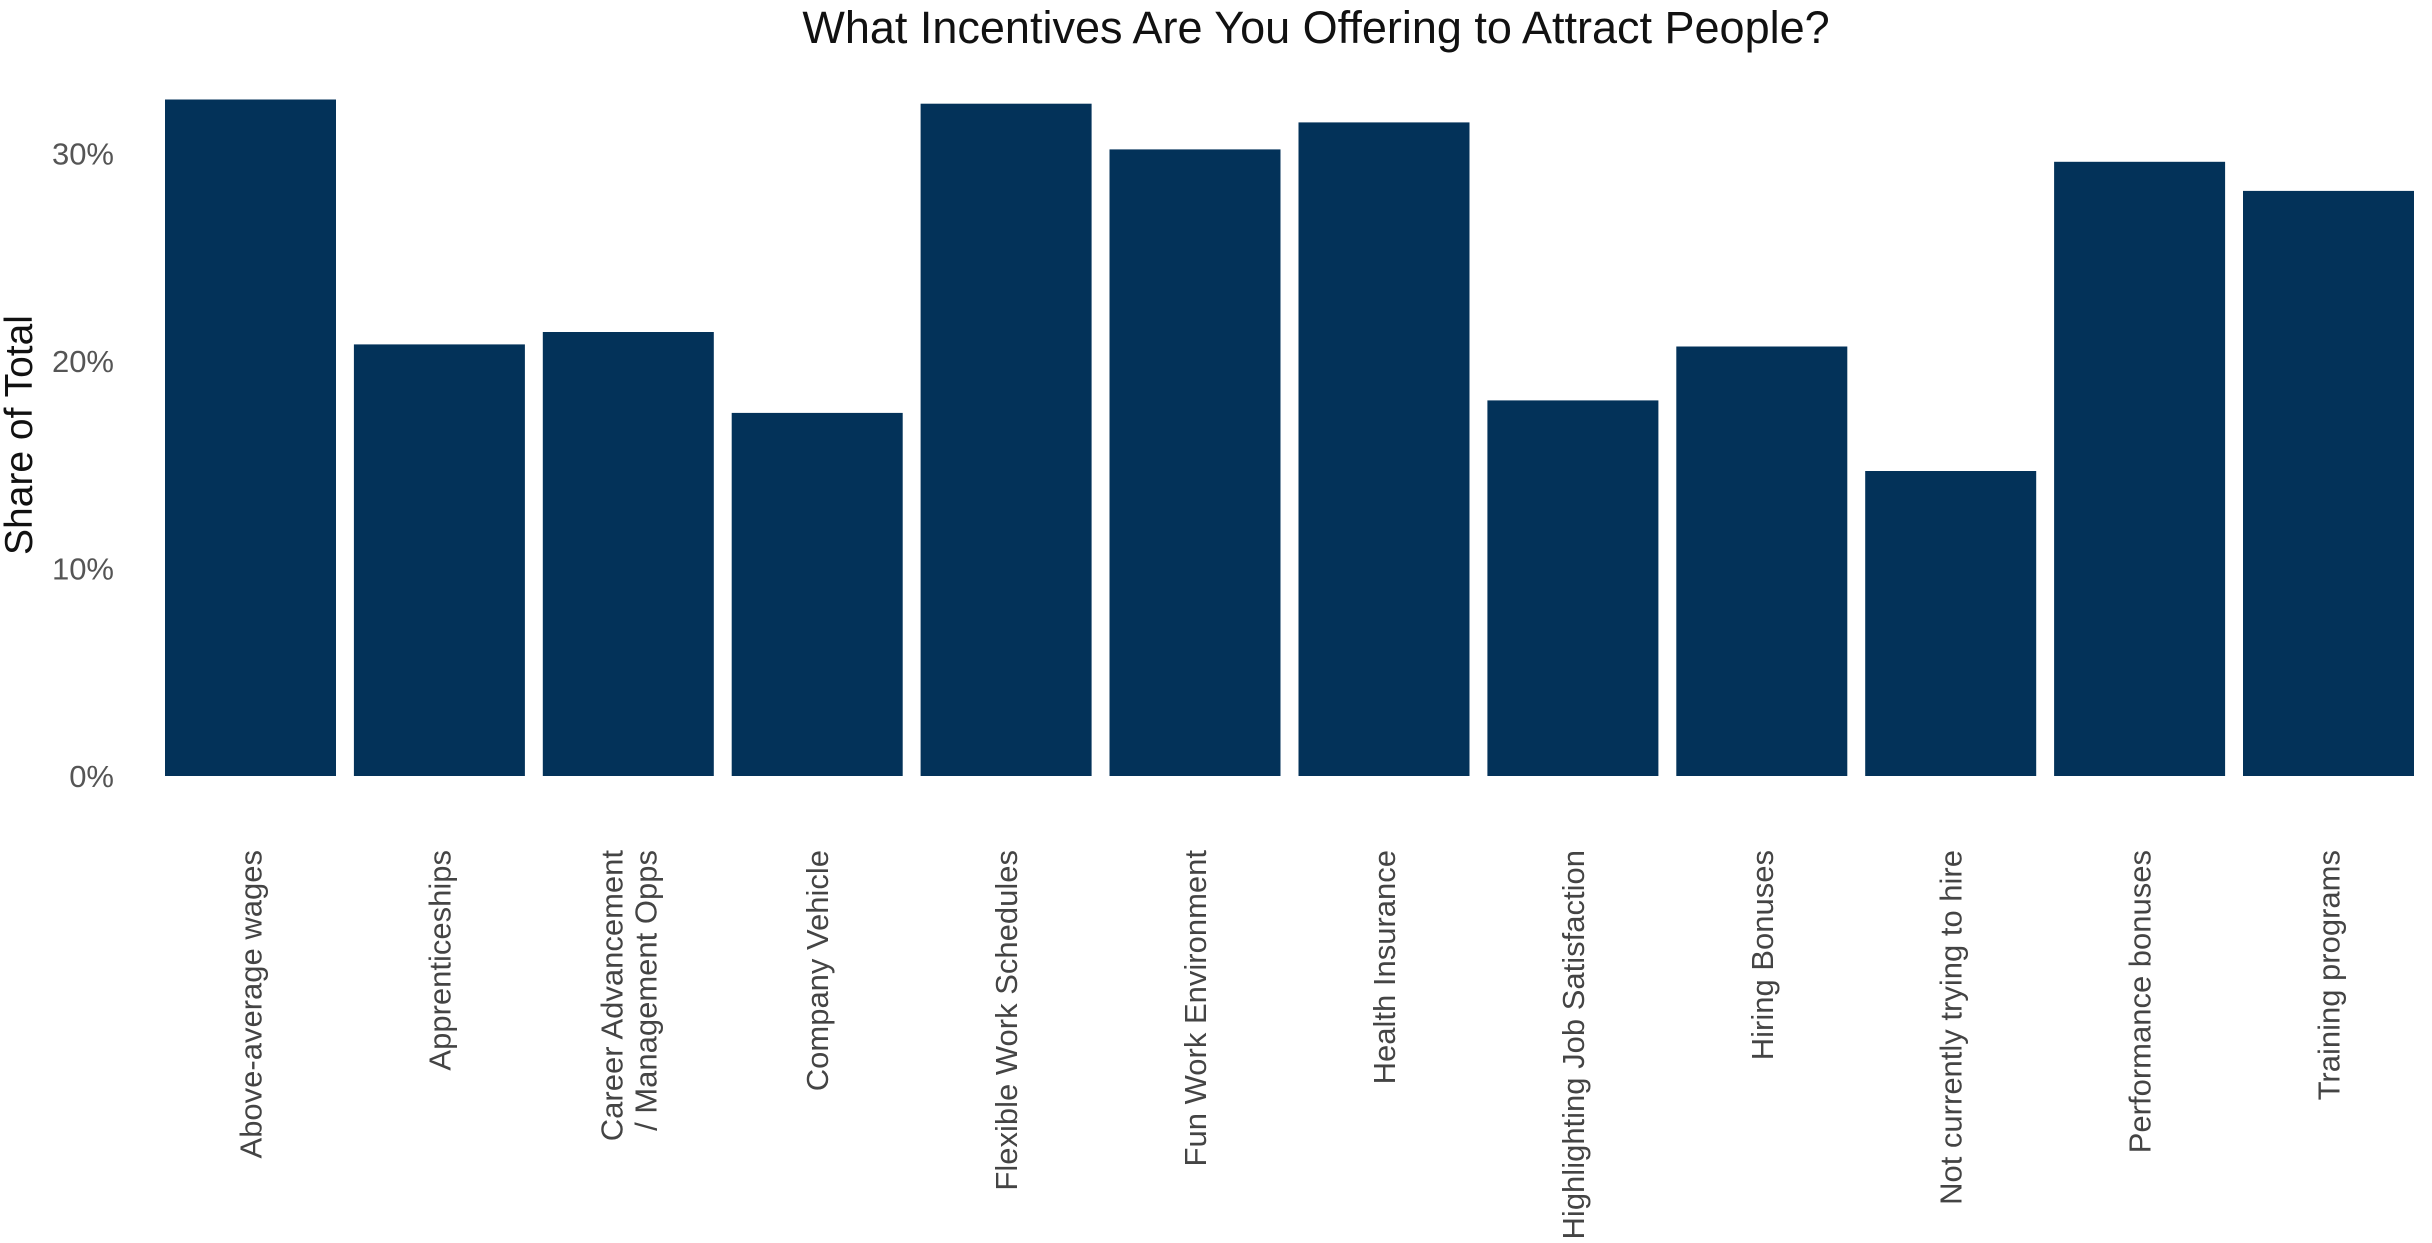  Describe the element at coordinates (83, 569) in the screenshot. I see `y-tick-label: 10%` at that location.